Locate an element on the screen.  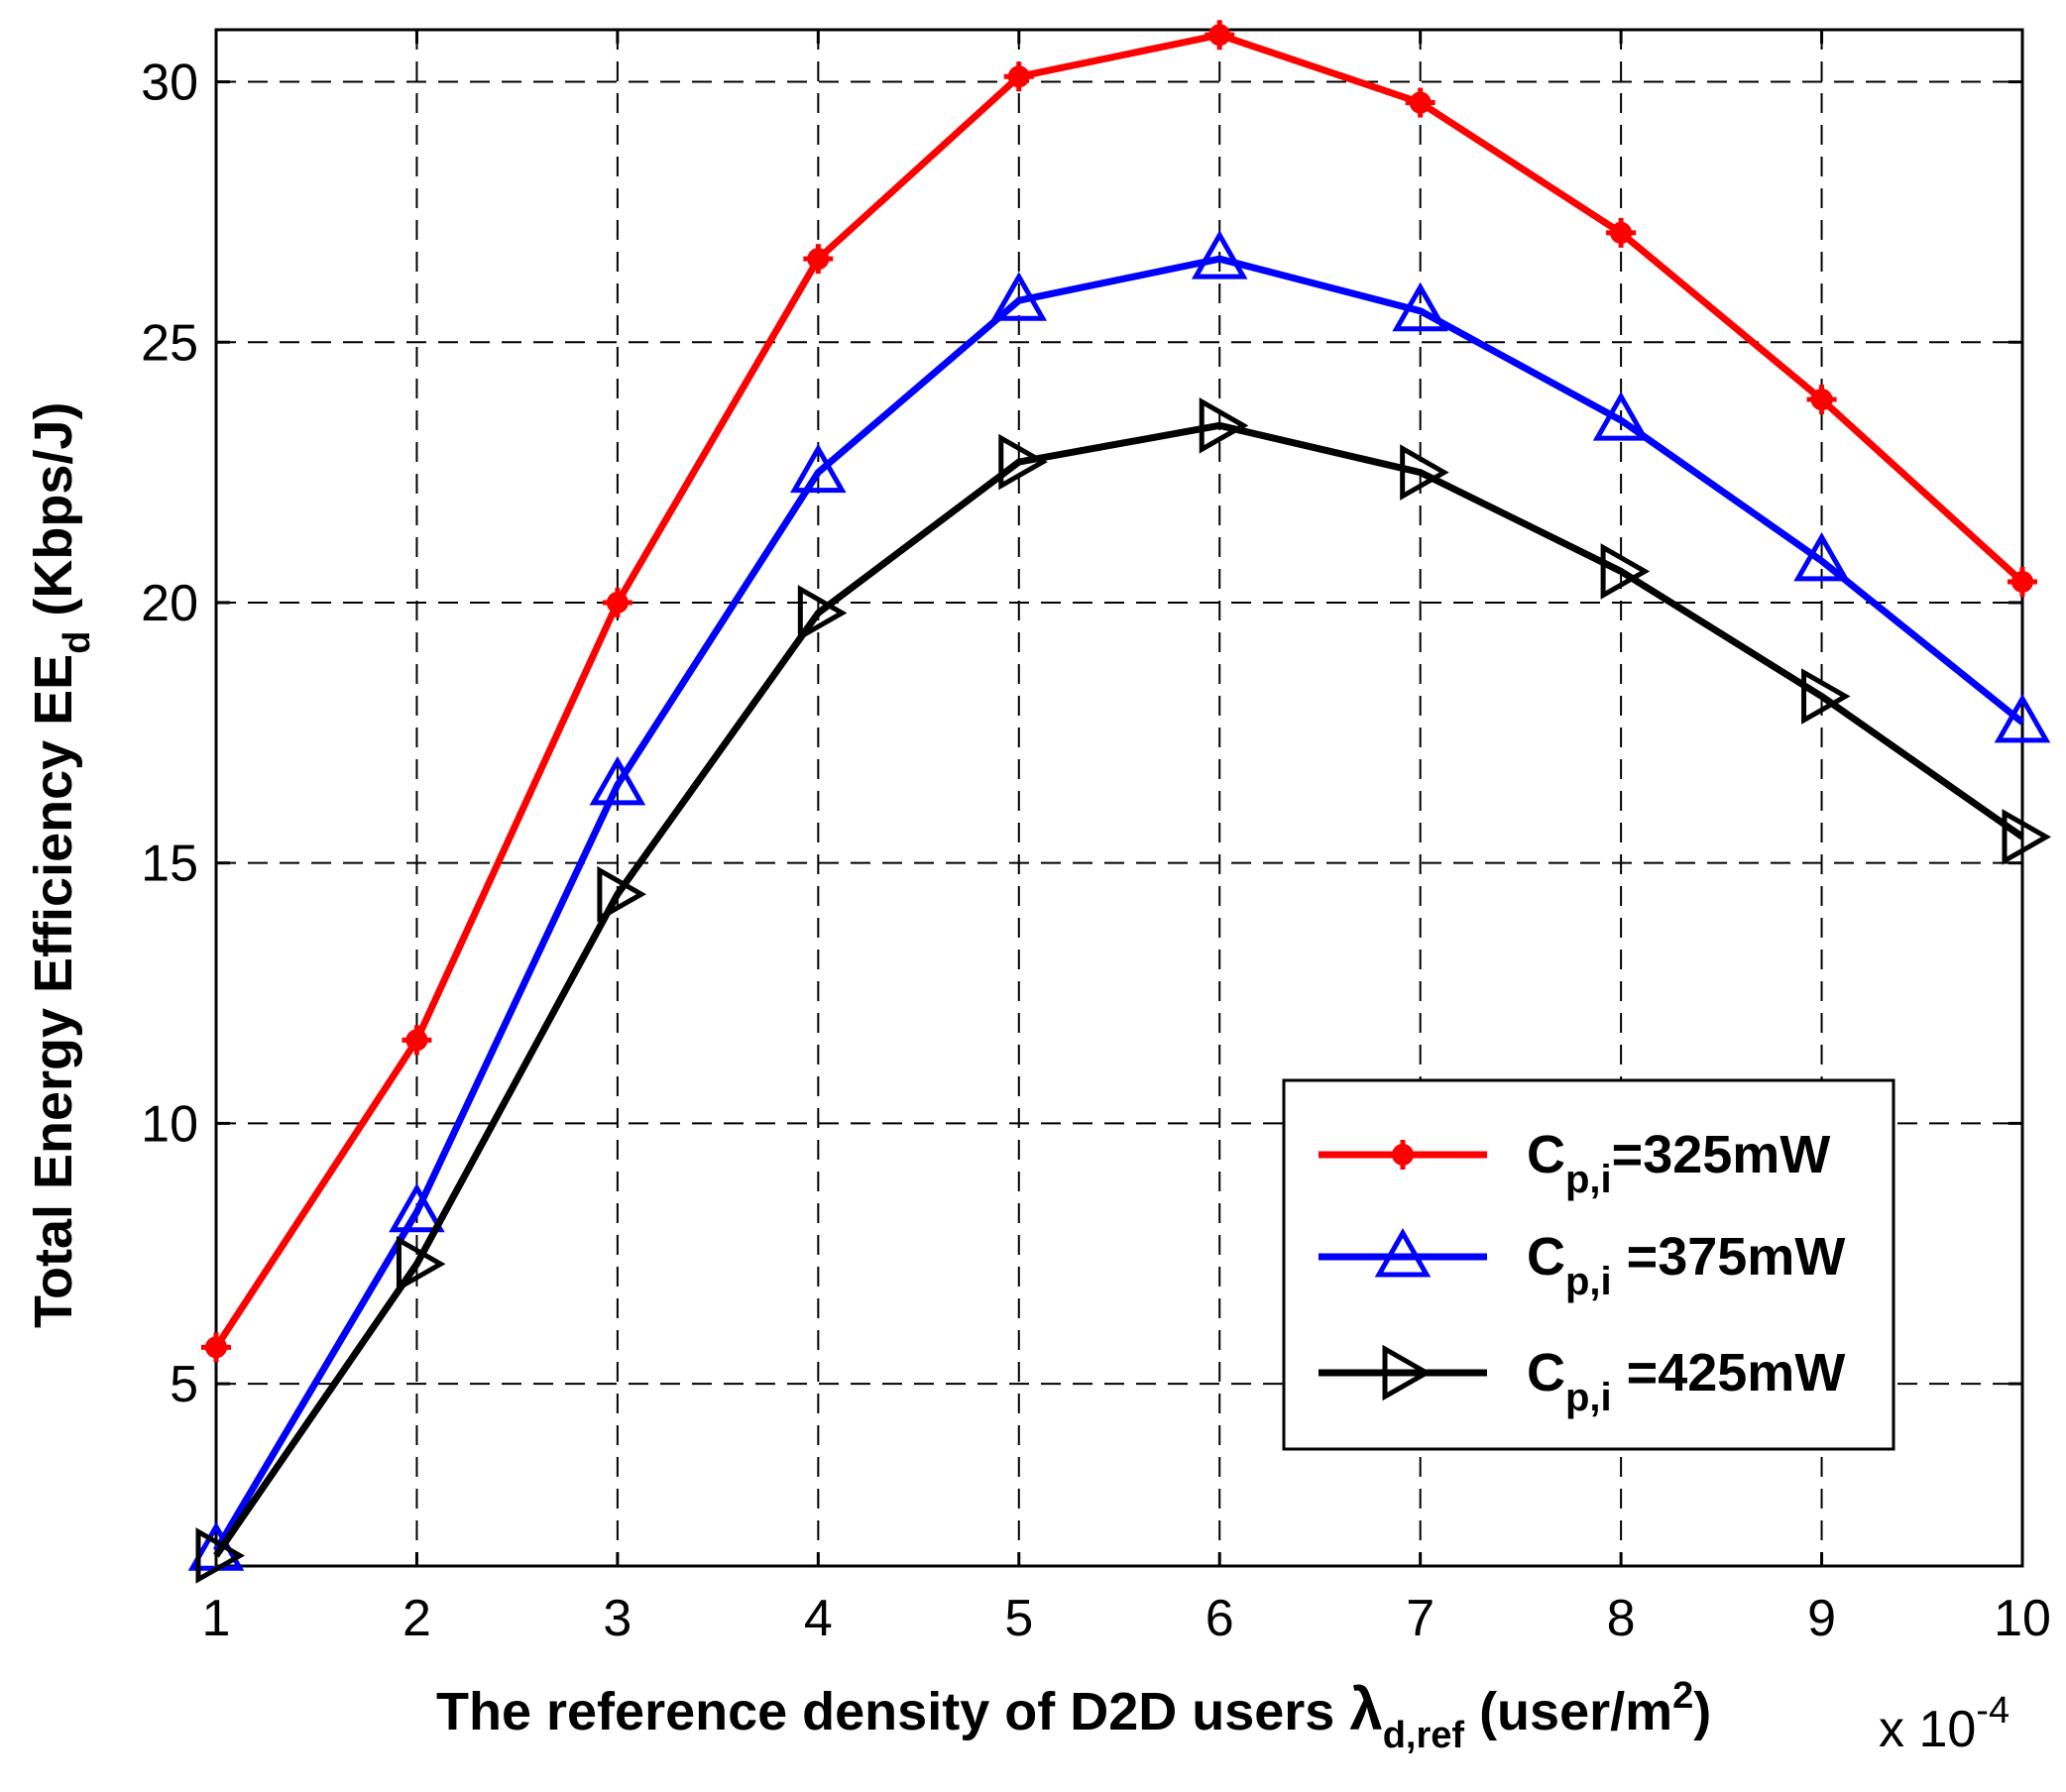
x-tick-label: 4 is located at coordinates (818, 1618).